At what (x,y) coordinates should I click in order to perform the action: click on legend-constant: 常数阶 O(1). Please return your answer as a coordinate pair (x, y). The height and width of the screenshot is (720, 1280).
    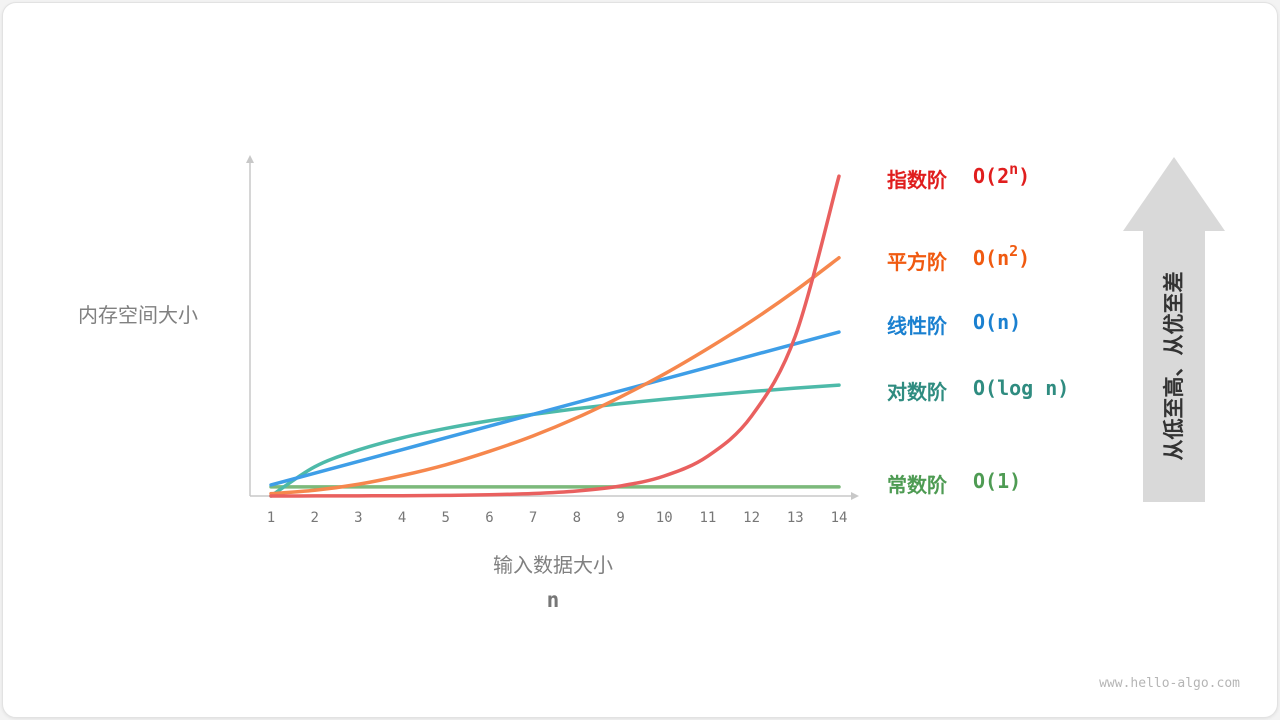
    Looking at the image, I should click on (954, 483).